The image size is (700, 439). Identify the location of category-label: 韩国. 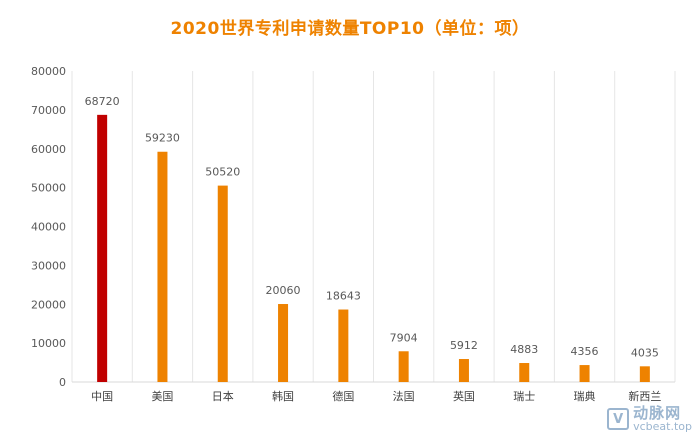
(283, 396).